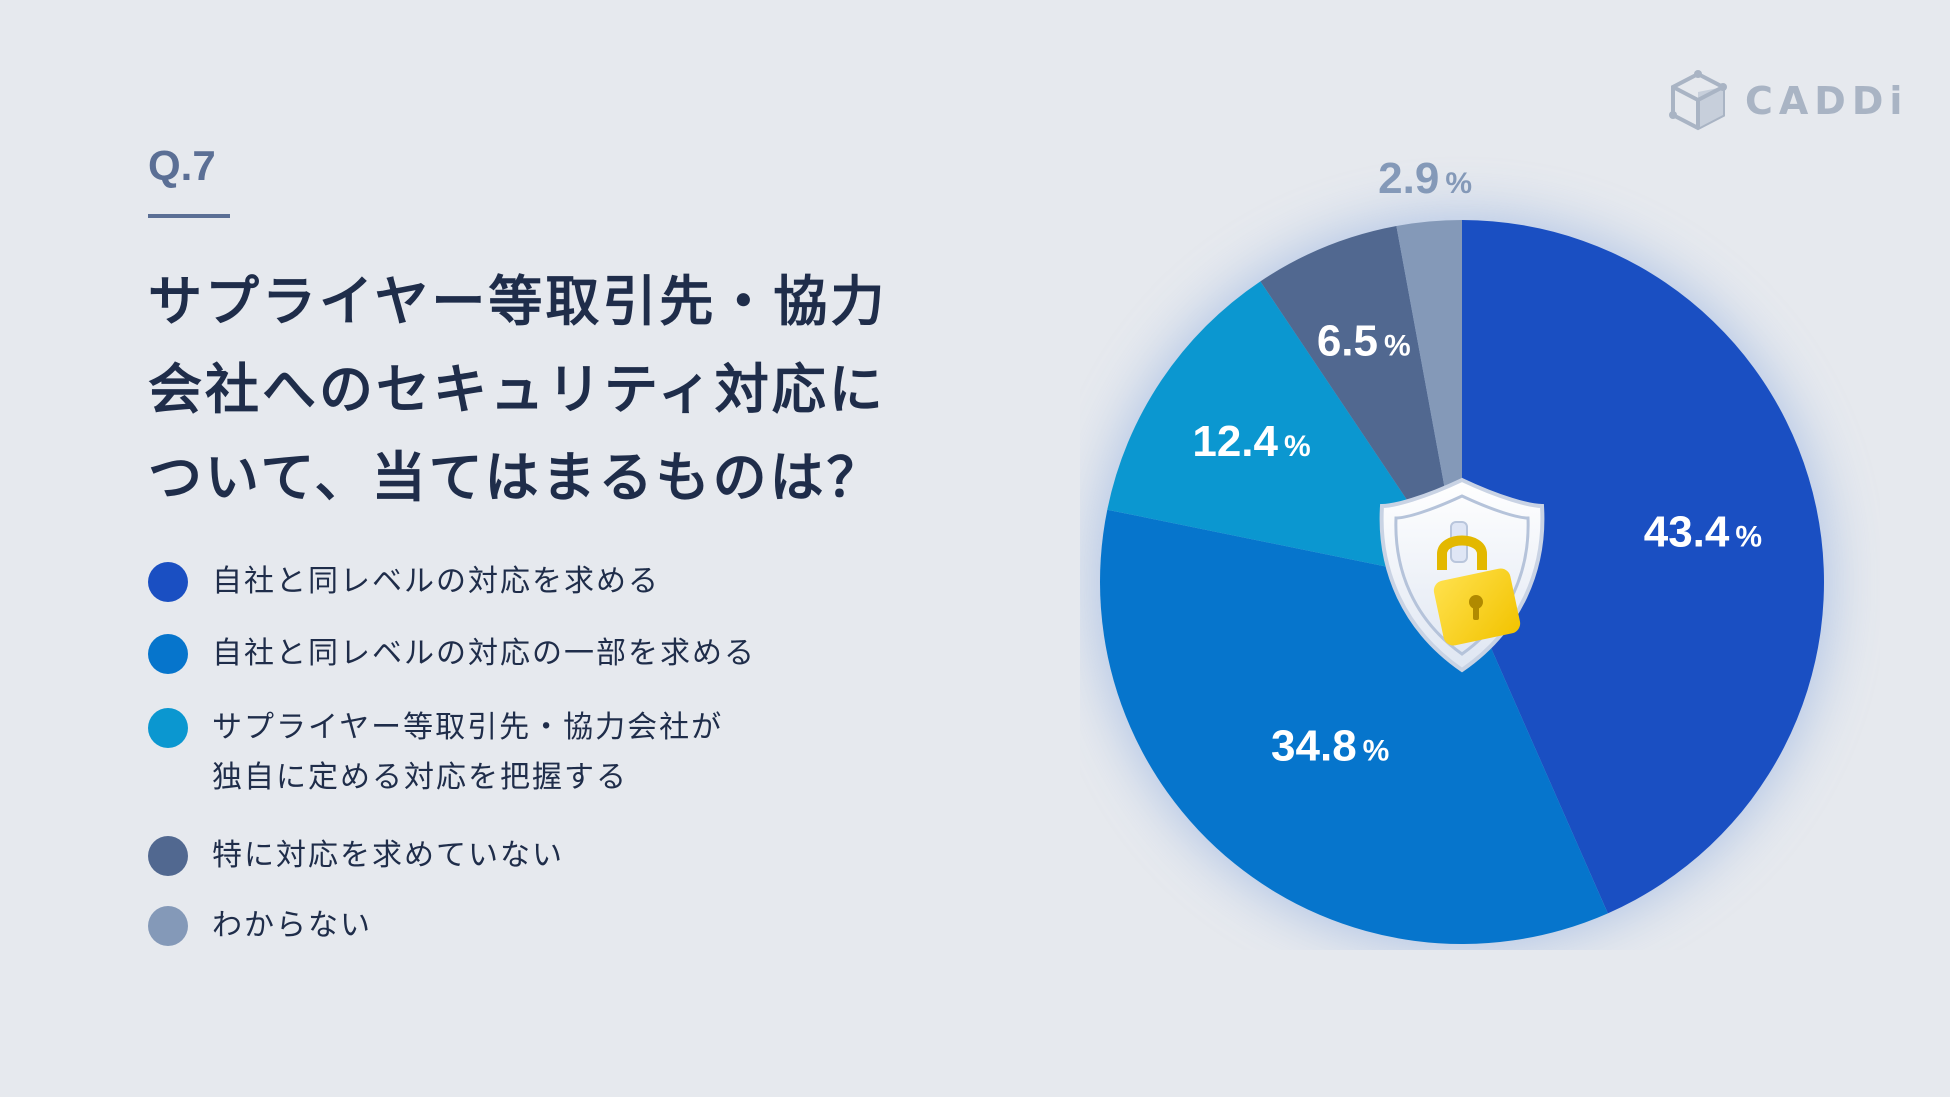 This screenshot has width=1950, height=1097. I want to click on legend-item: わからない, so click(260, 928).